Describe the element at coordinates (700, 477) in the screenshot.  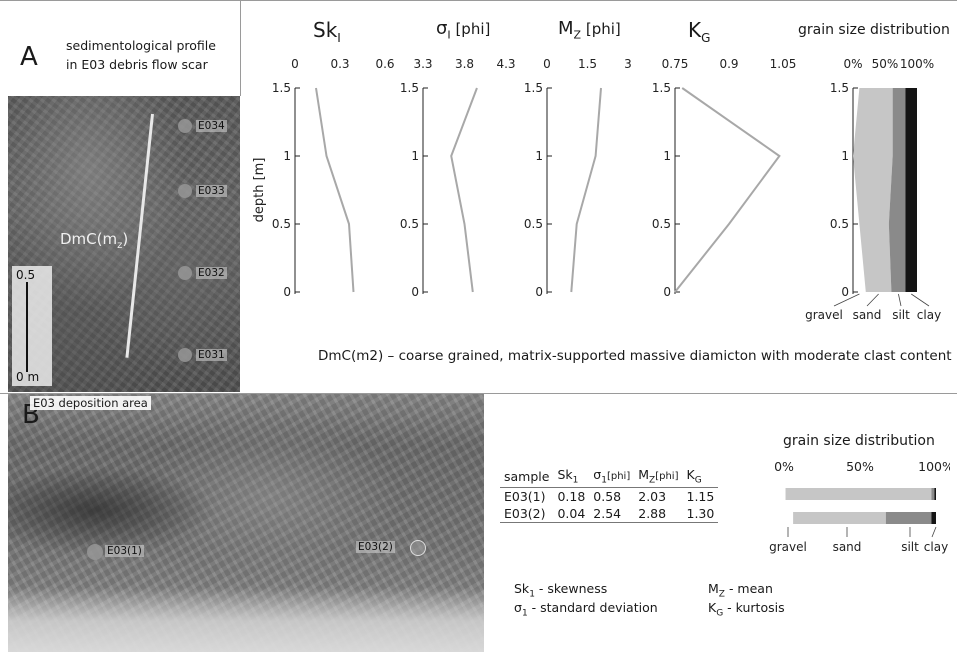
I see `col-kg: KG` at that location.